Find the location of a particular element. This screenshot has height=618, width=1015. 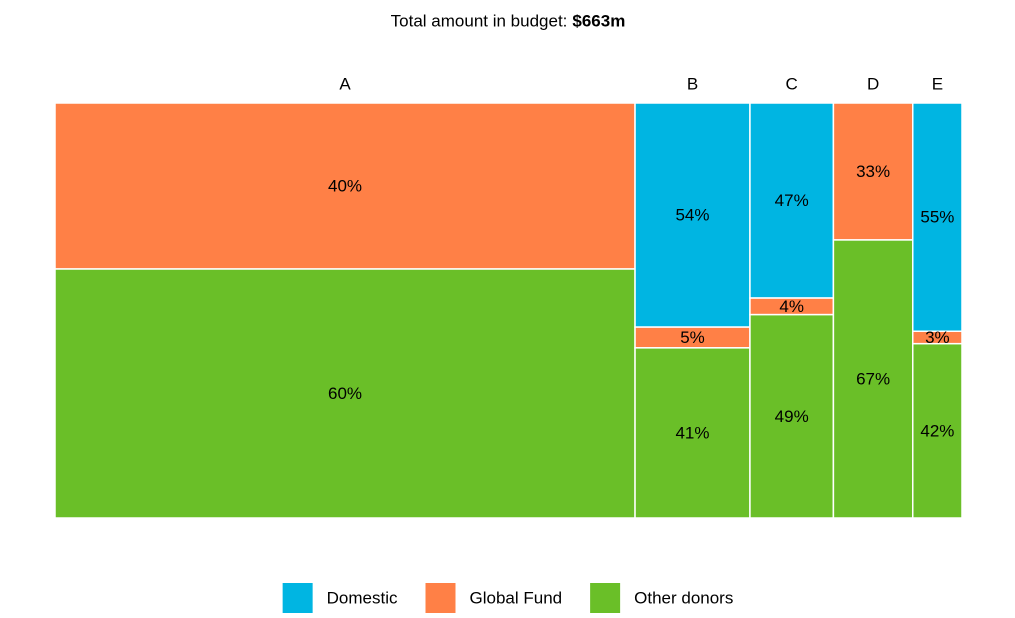

data-label: 49% is located at coordinates (792, 416).